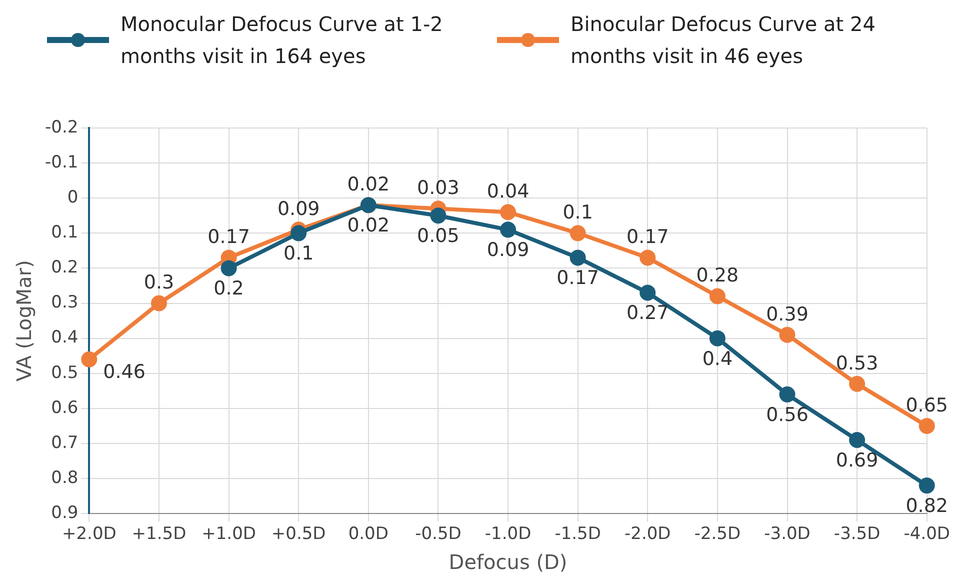  Describe the element at coordinates (89, 534) in the screenshot. I see `x-tick-label: +2.0D` at that location.